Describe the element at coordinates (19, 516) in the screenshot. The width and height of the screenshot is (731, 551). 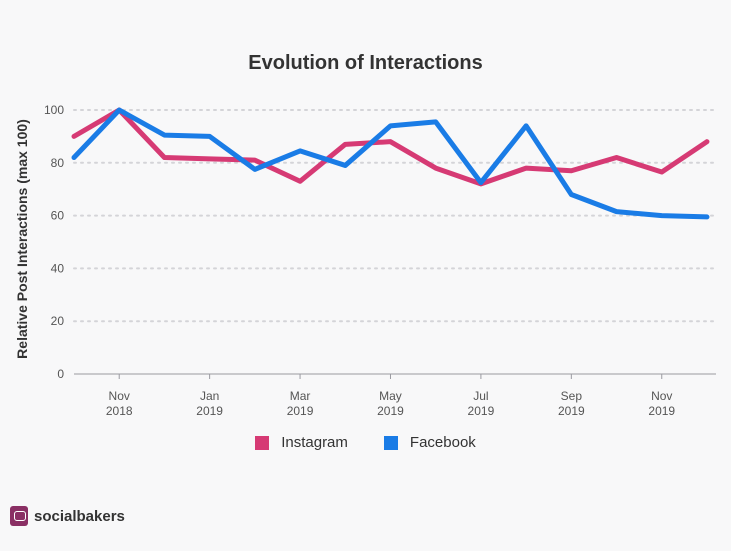
I see `socialbakers-logo-icon` at that location.